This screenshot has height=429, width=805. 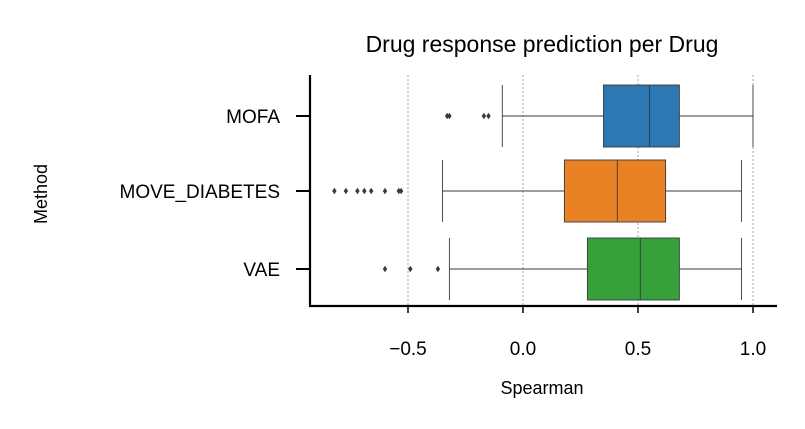 I want to click on y-axis-label: Method, so click(x=41, y=194).